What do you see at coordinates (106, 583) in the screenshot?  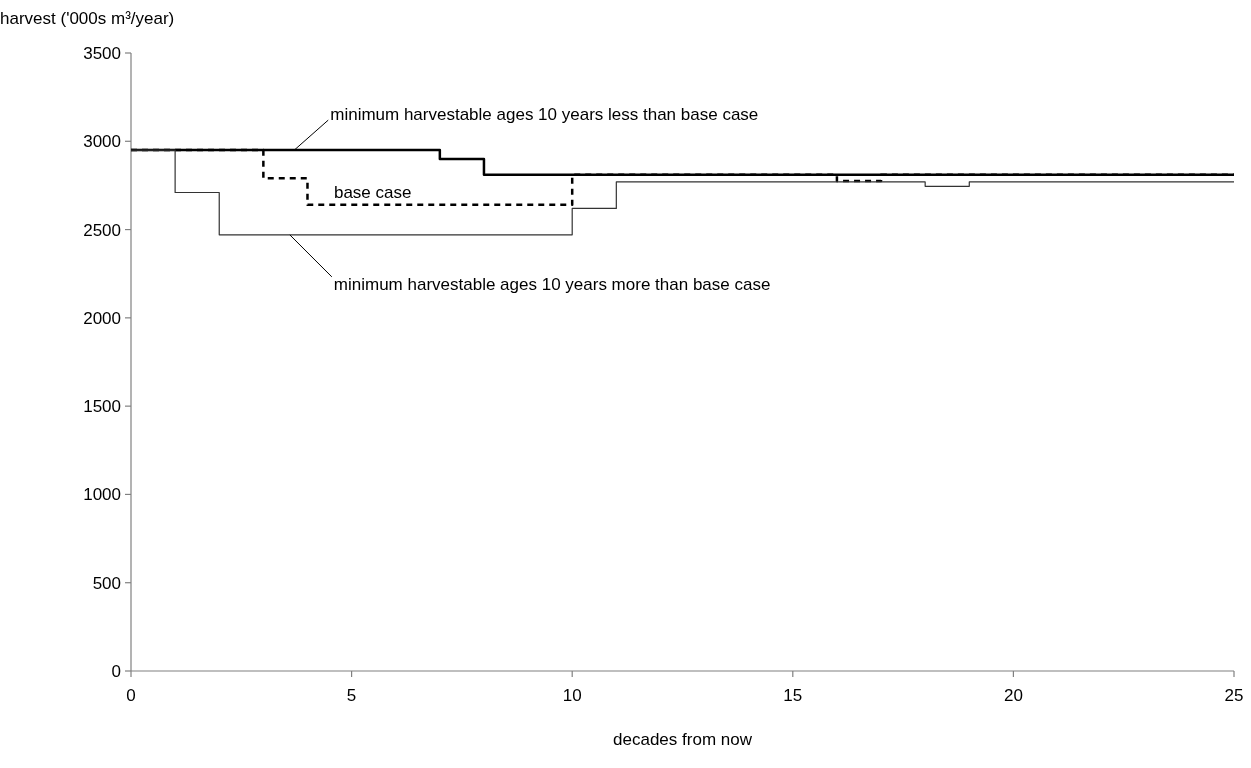 I see `y-tick-label: 500` at bounding box center [106, 583].